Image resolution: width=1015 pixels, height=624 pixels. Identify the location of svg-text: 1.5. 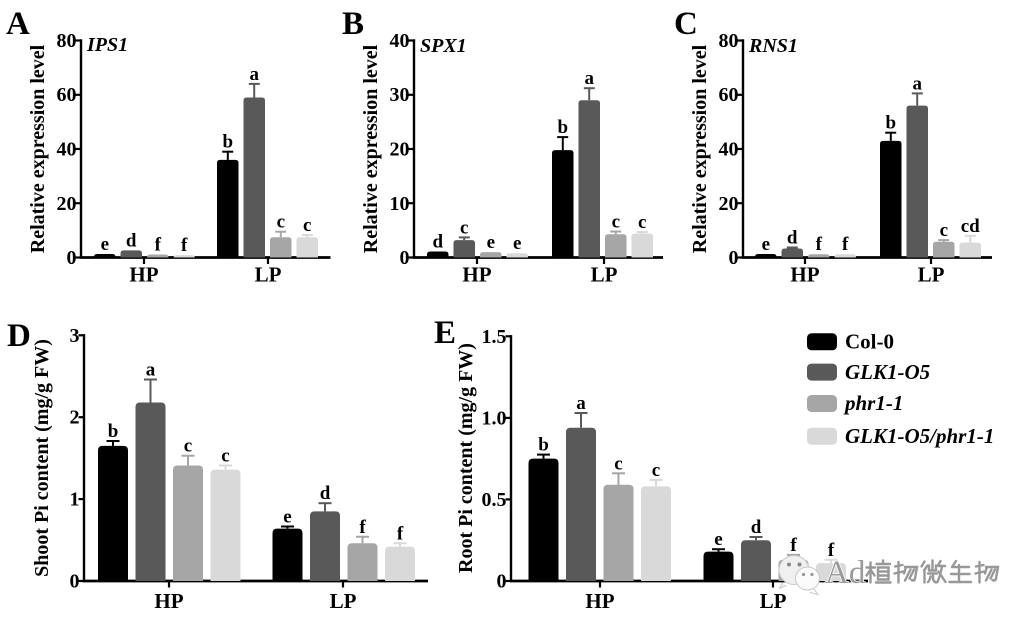
(494, 337).